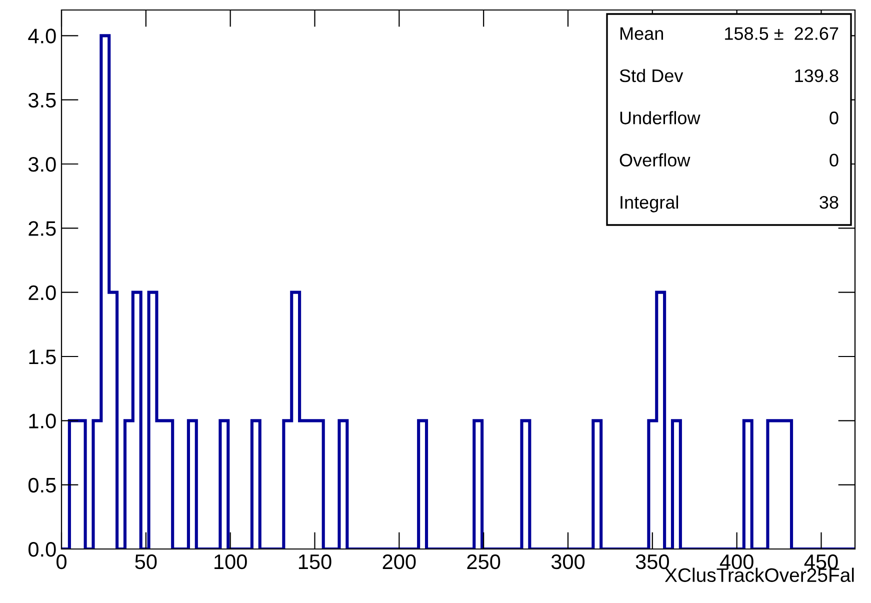 The width and height of the screenshot is (871, 603). I want to click on x-tick-label: 250, so click(483, 562).